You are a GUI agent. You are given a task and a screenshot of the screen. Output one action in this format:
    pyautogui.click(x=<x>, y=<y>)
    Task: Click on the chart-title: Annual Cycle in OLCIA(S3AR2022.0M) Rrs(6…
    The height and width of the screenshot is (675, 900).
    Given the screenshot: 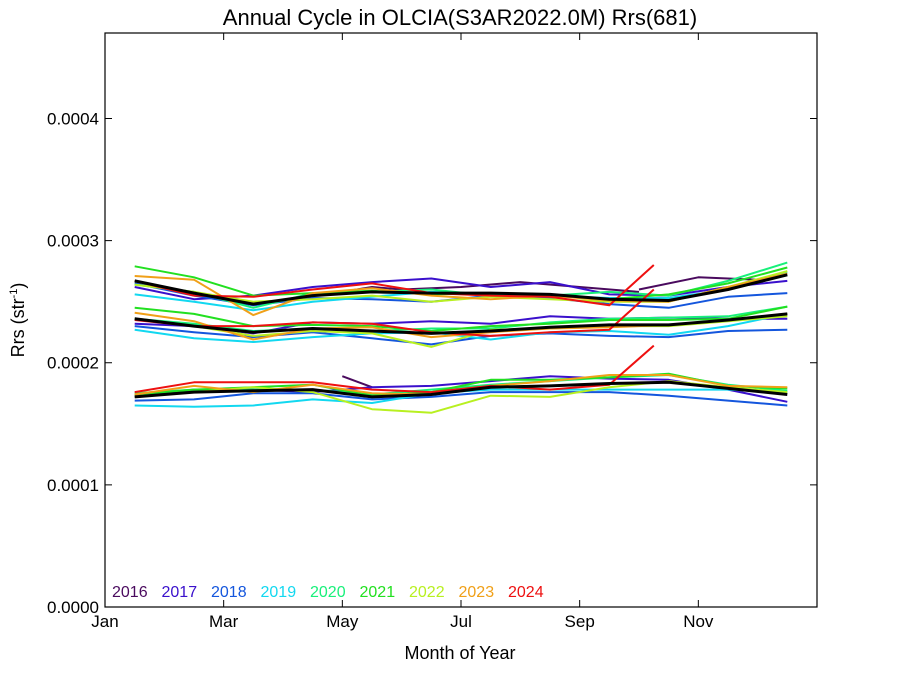 What is the action you would take?
    pyautogui.click(x=460, y=17)
    